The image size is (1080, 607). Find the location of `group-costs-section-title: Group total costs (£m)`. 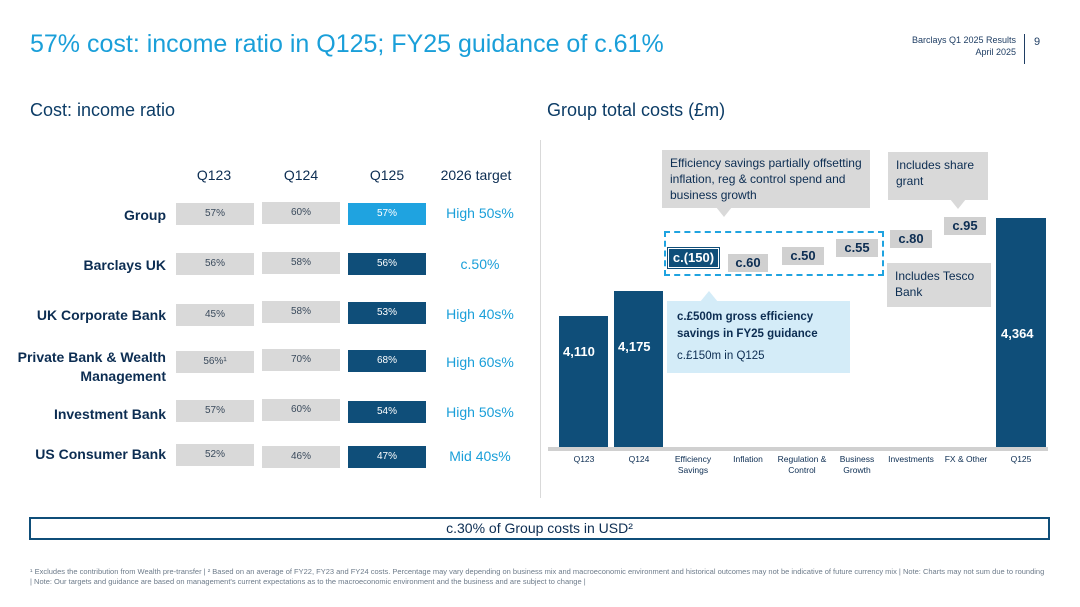

group-costs-section-title: Group total costs (£m) is located at coordinates (636, 110).